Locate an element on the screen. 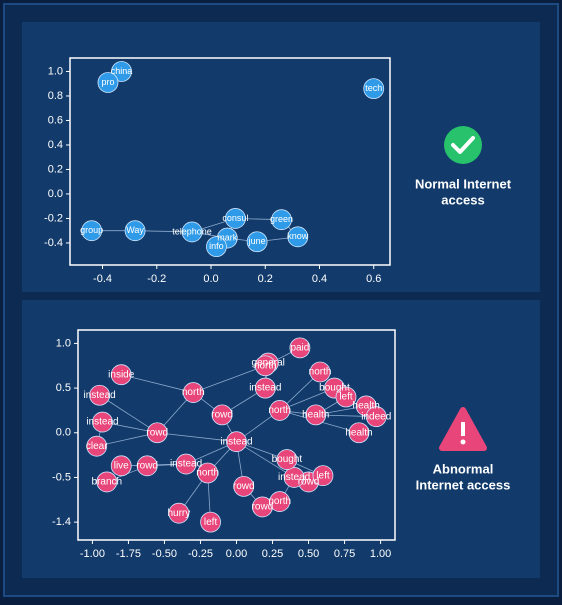  y-tick-label: 0.6 is located at coordinates (55, 120).